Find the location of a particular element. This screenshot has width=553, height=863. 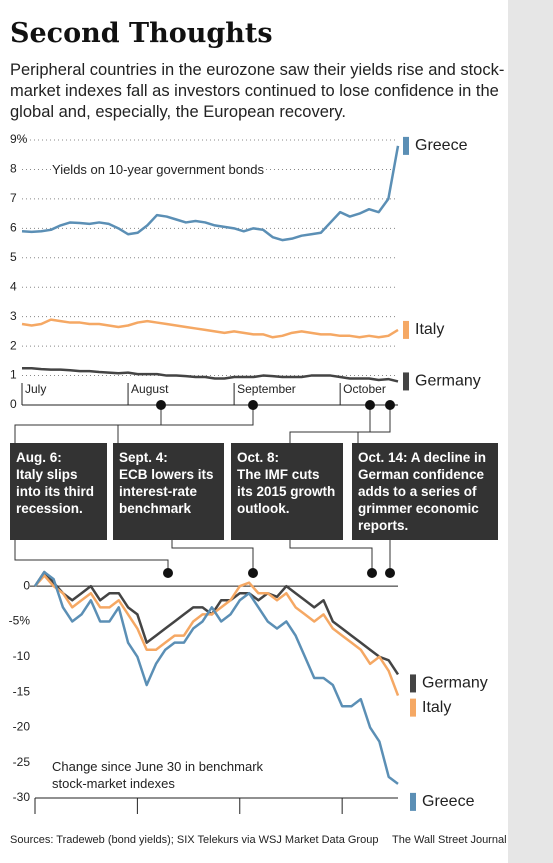

x-tick-label: July is located at coordinates (35, 389).